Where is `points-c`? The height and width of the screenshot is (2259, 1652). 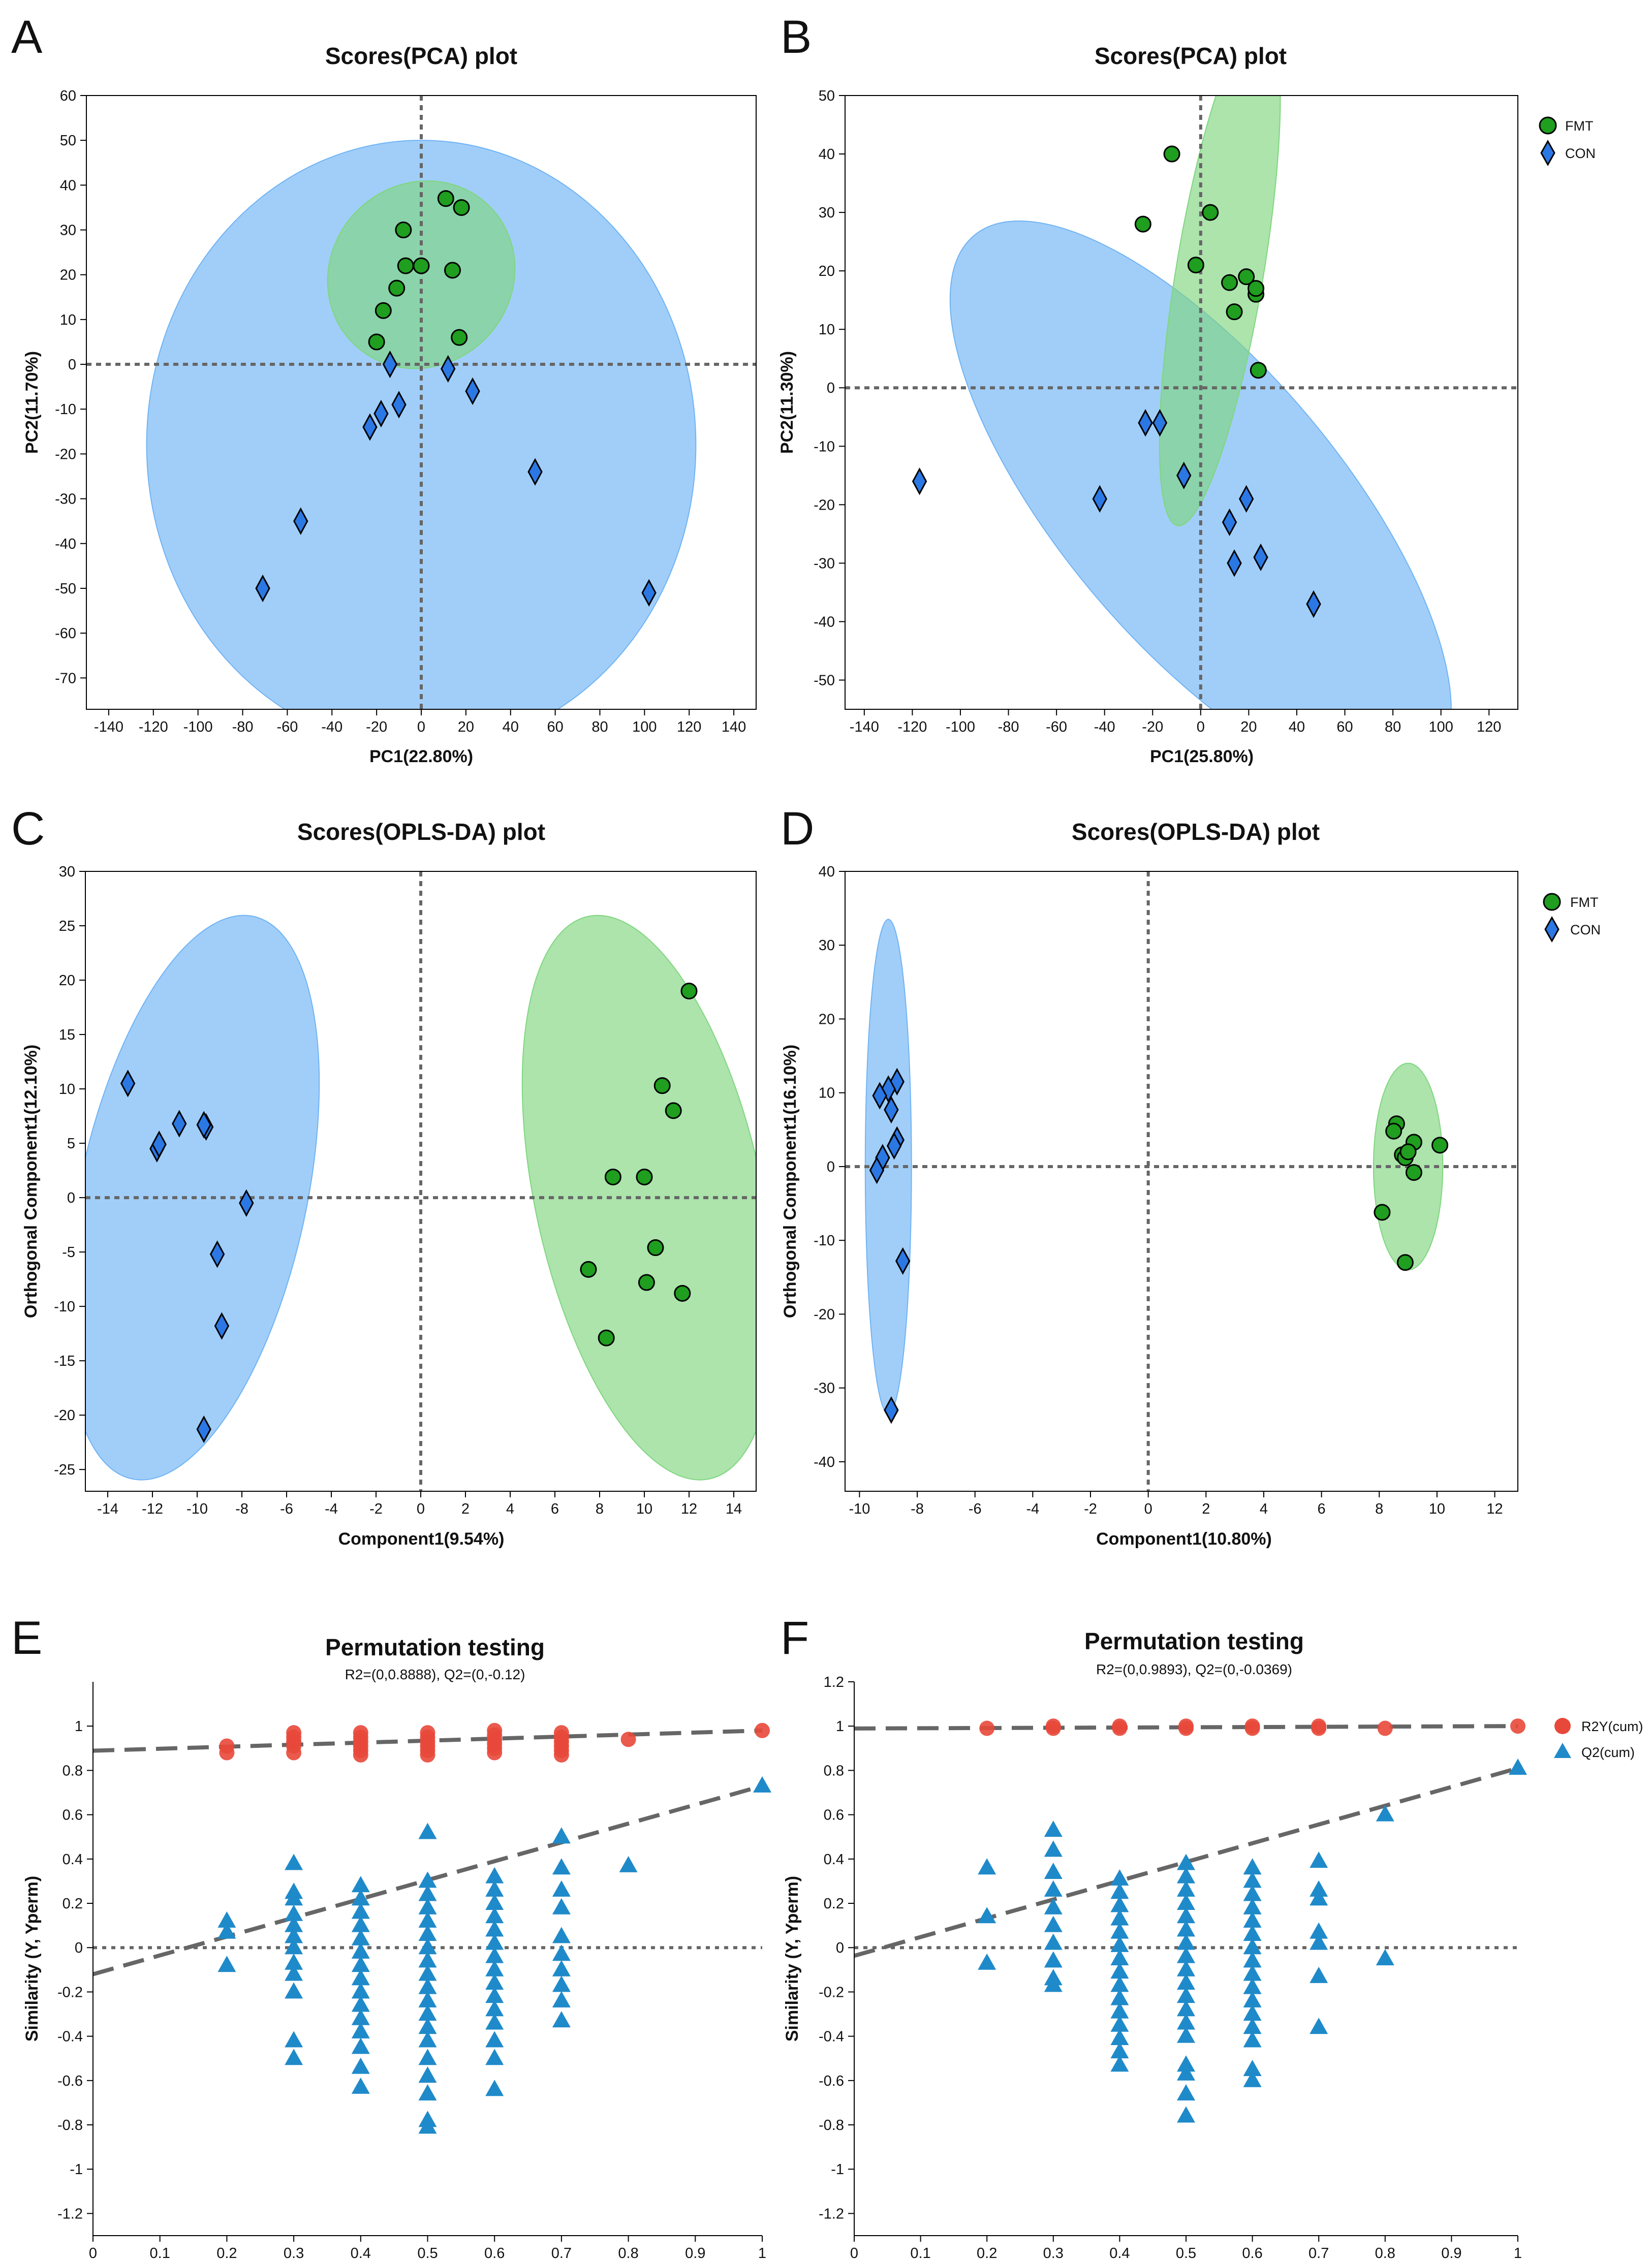 points-c is located at coordinates (409, 1213).